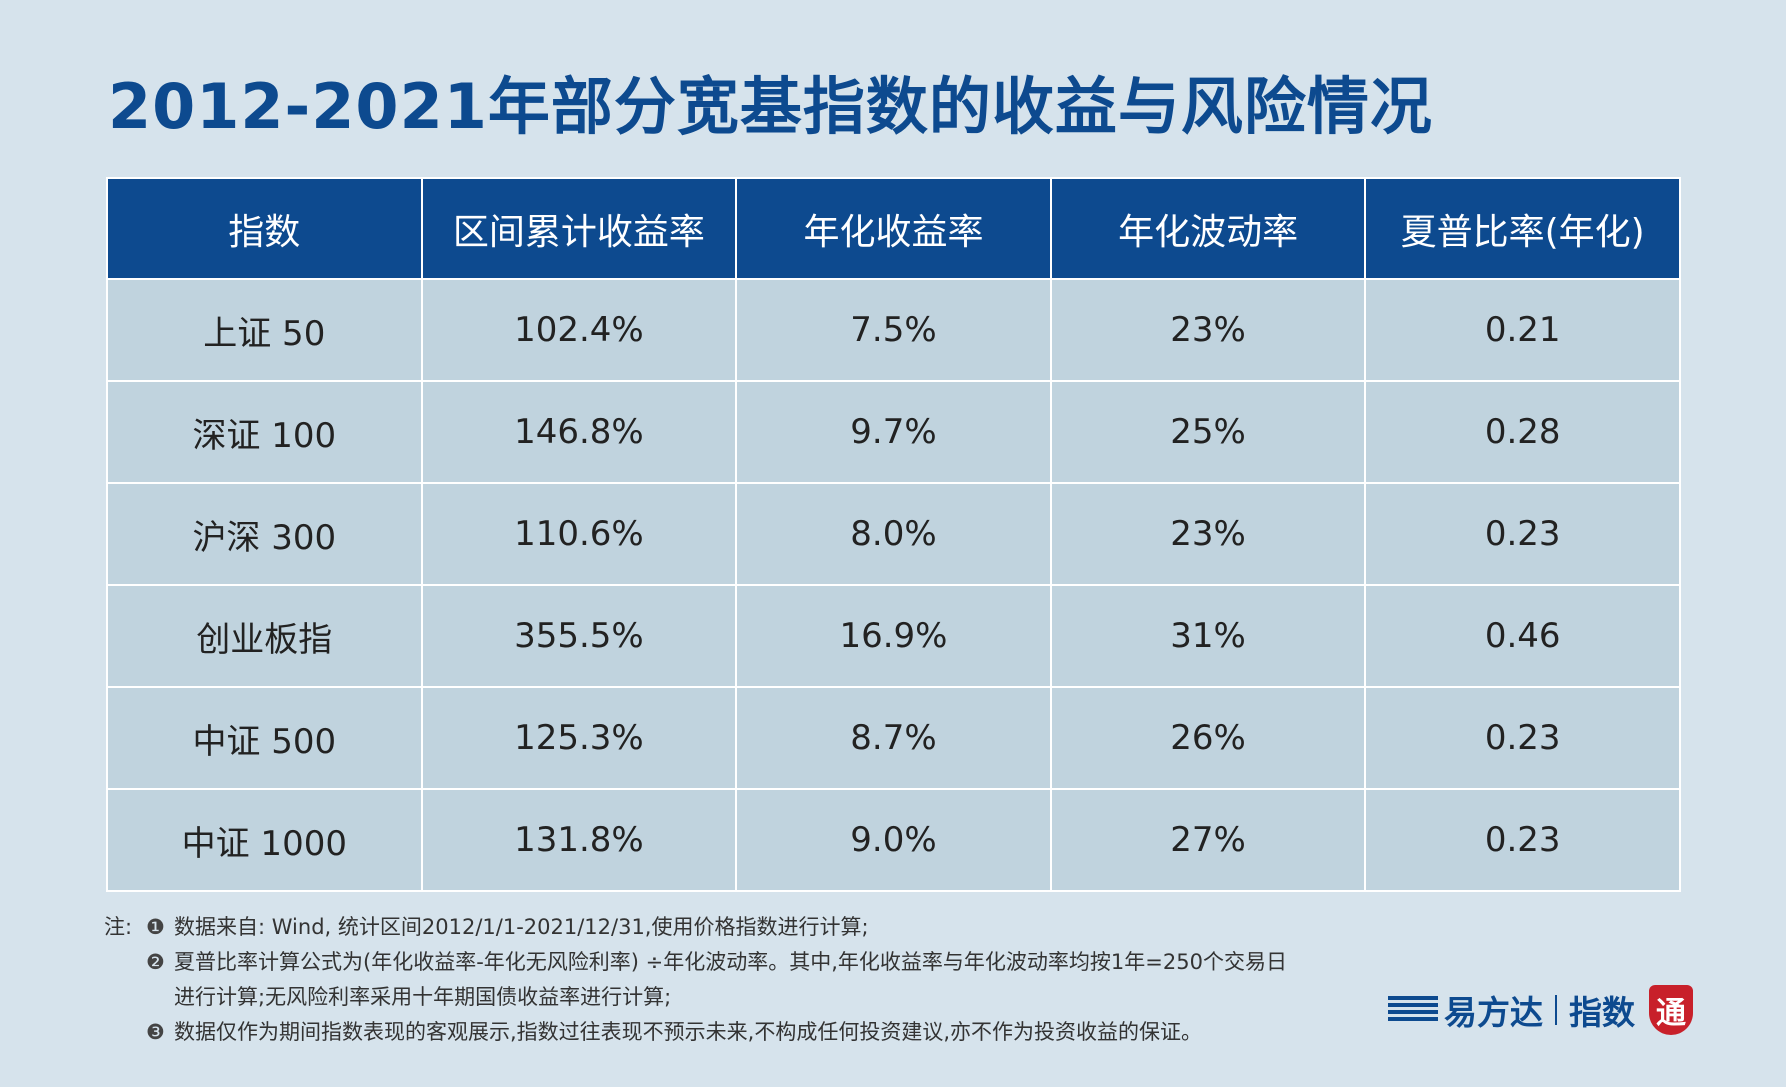  I want to click on table-cell: 9.0%, so click(893, 840).